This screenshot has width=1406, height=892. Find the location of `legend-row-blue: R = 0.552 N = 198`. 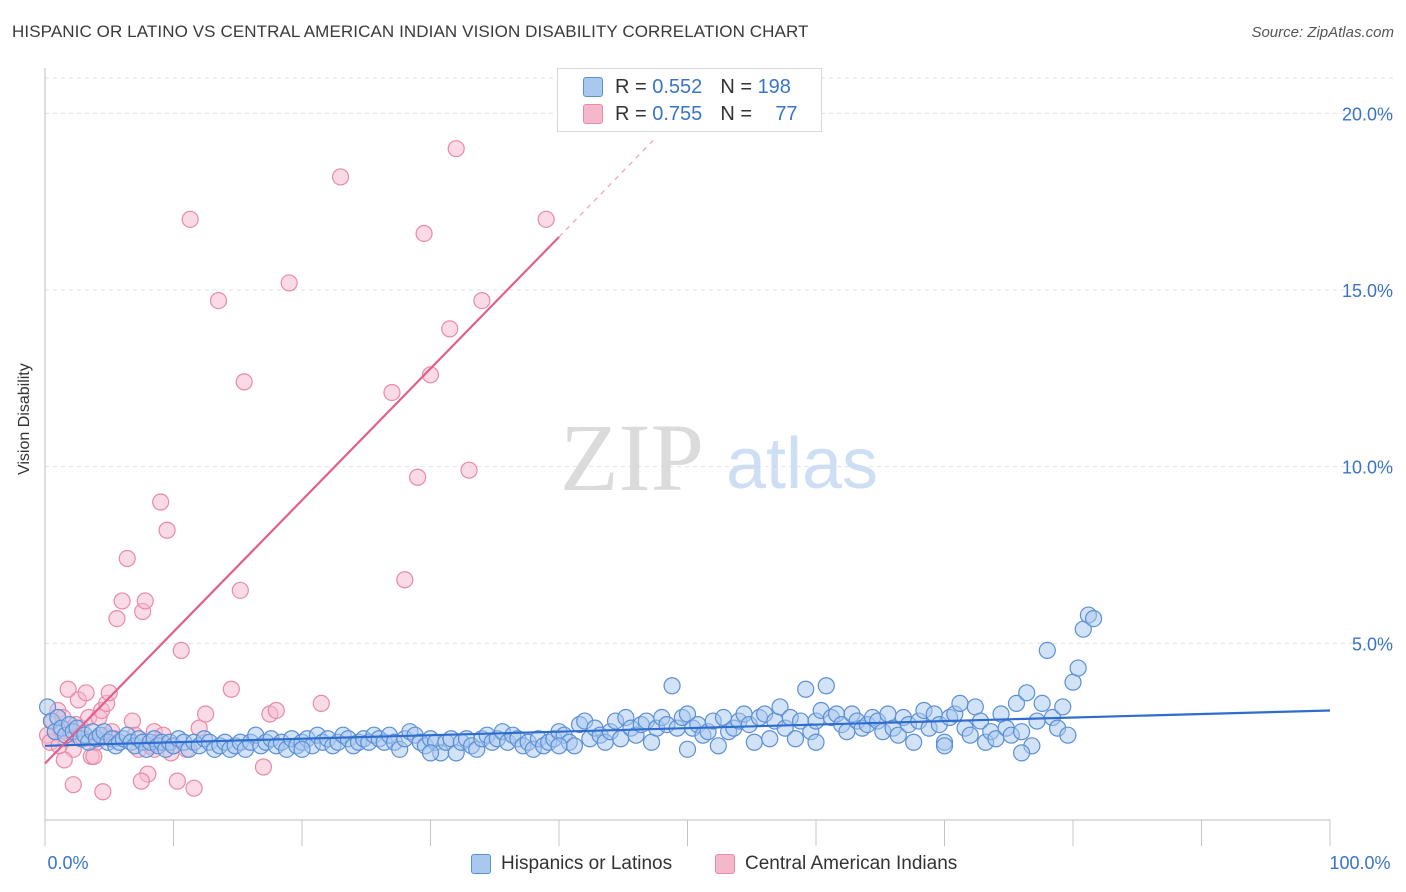

legend-row-blue: R = 0.552 N = 198 is located at coordinates (687, 87).